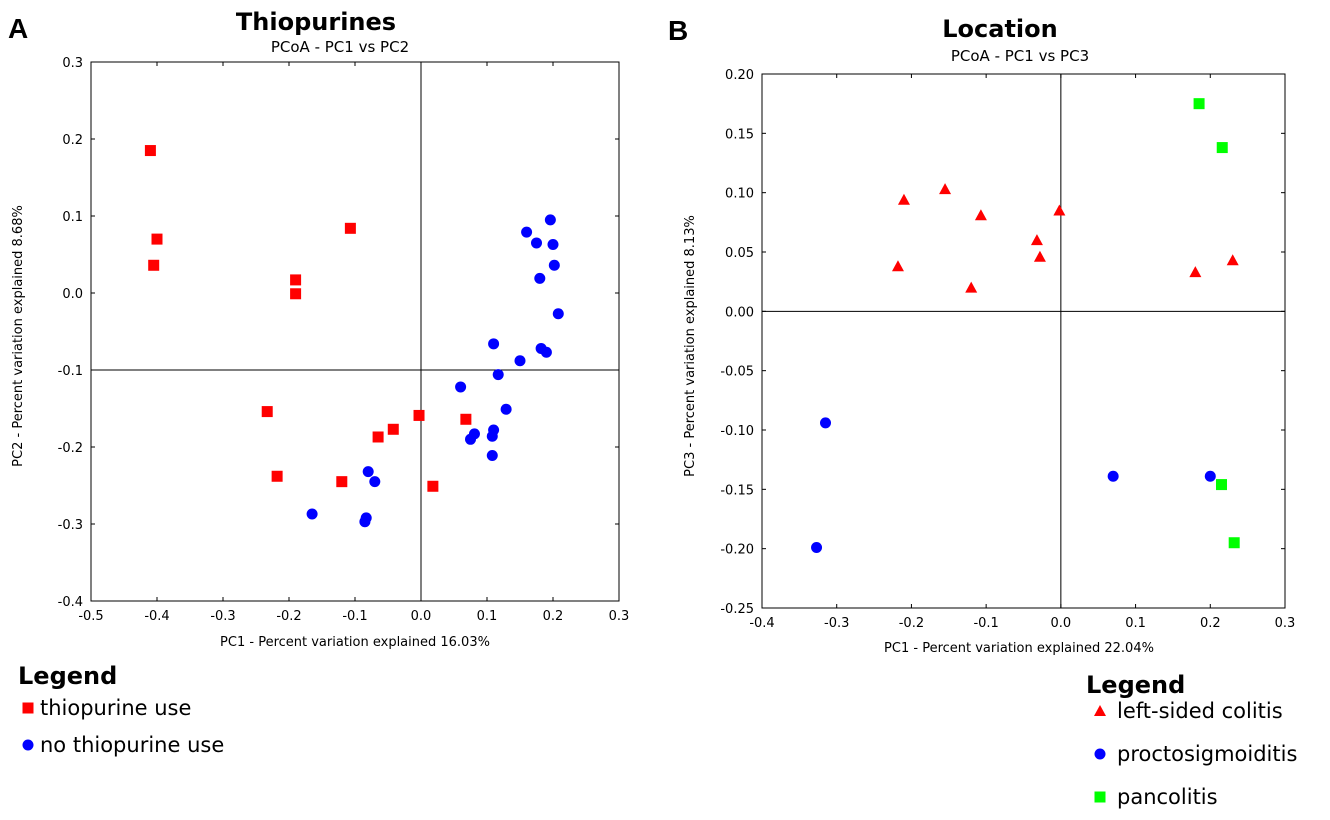 This screenshot has height=820, width=1330. I want to click on y-tick-label: -0.10, so click(737, 431).